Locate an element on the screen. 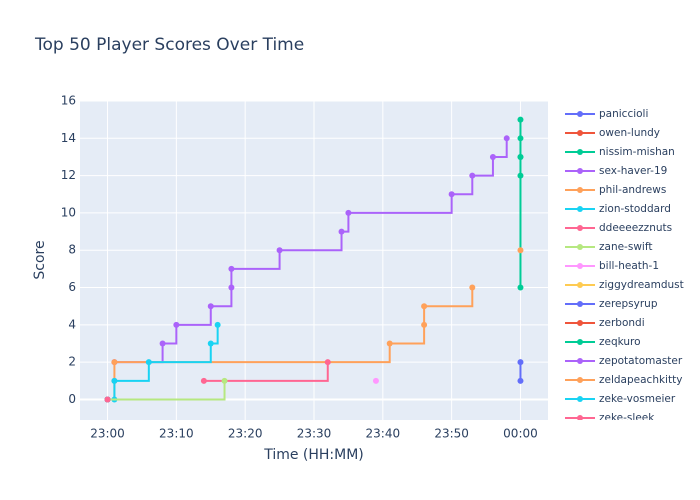 The image size is (700, 500). legend-label: zeke-vosmeier is located at coordinates (637, 399).